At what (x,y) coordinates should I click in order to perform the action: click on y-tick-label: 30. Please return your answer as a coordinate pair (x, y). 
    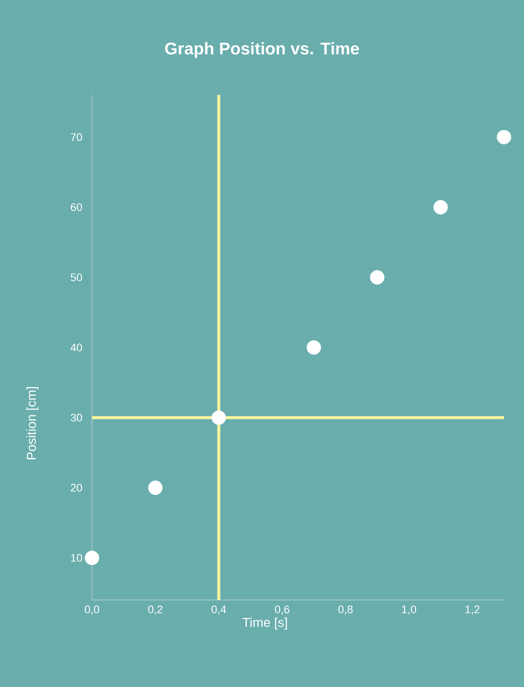
    Looking at the image, I should click on (76, 418).